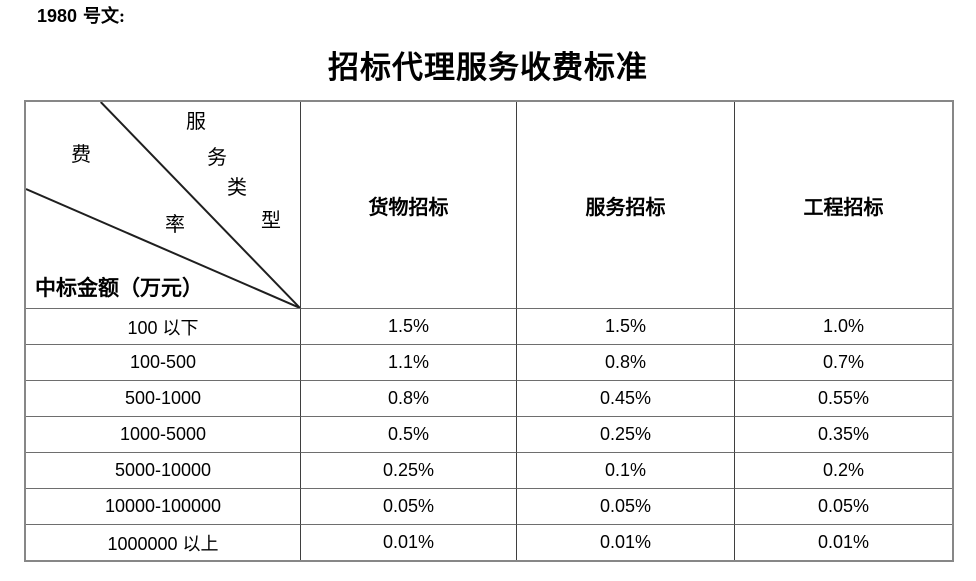  Describe the element at coordinates (196, 122) in the screenshot. I see `service-type-char: 服` at that location.